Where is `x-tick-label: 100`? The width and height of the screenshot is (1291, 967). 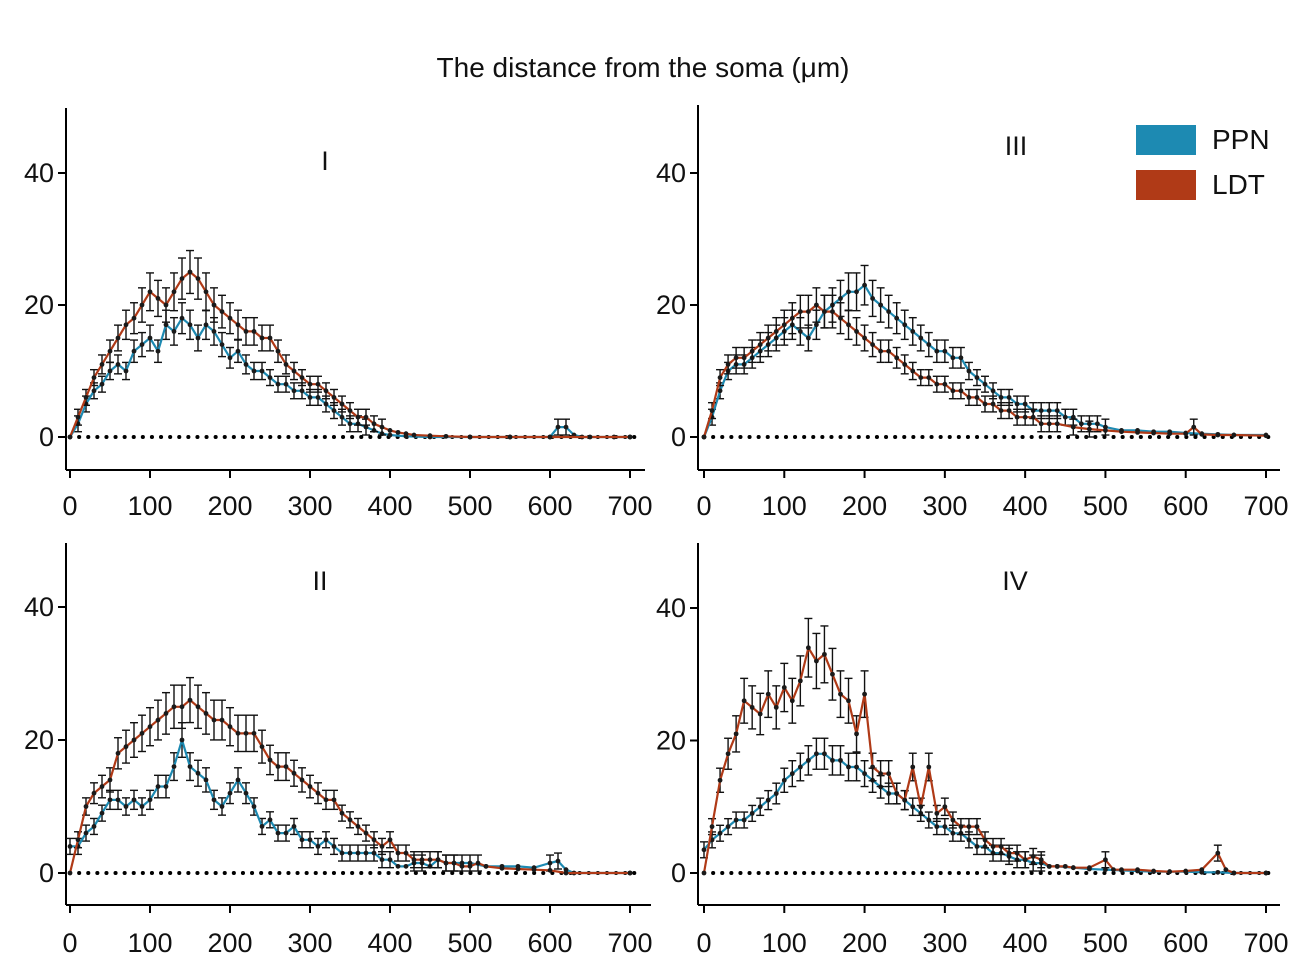 x-tick-label: 100 is located at coordinates (149, 943).